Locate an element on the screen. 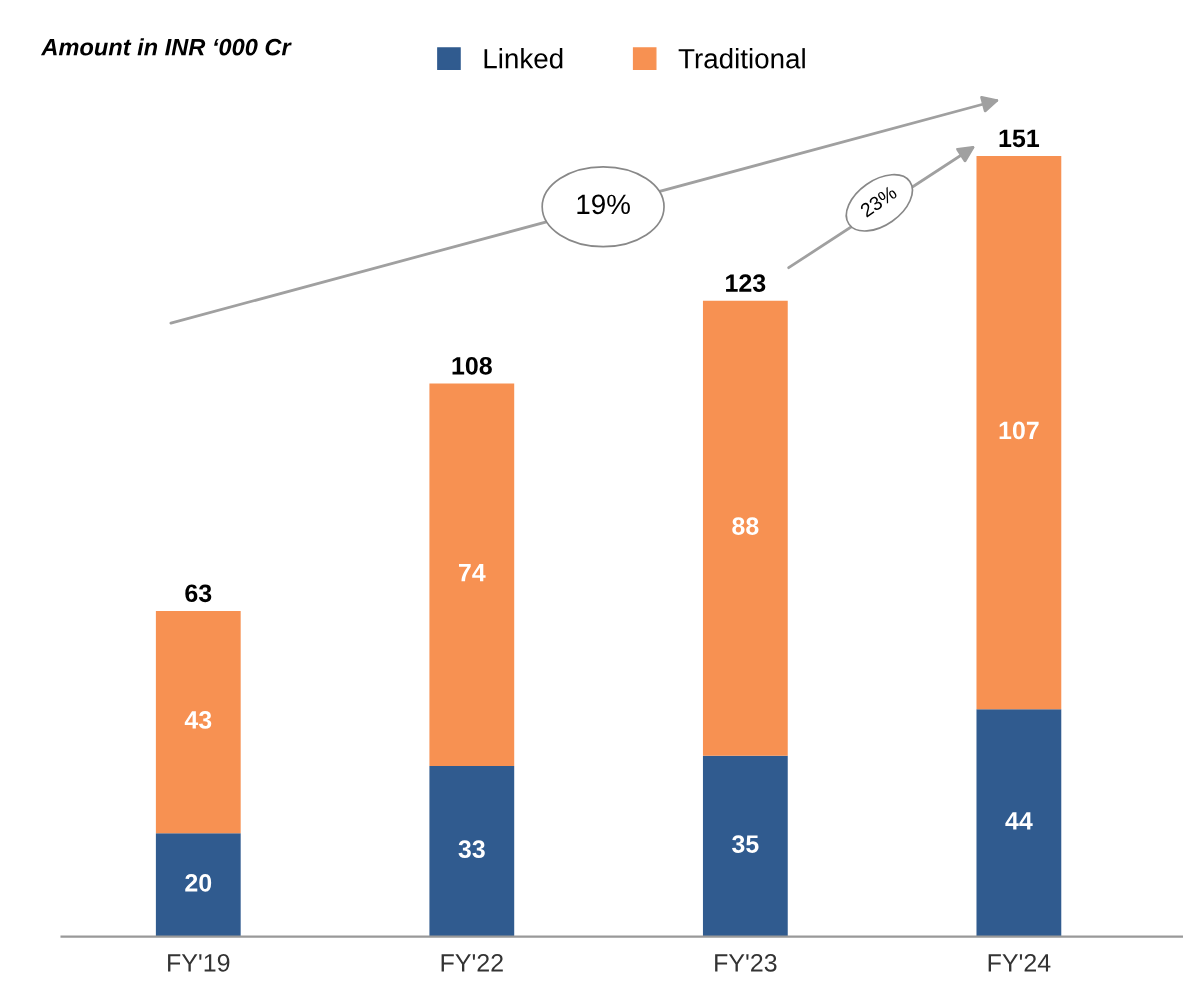 This screenshot has width=1183, height=1005. x-tick-label: FY'24 is located at coordinates (1019, 962).